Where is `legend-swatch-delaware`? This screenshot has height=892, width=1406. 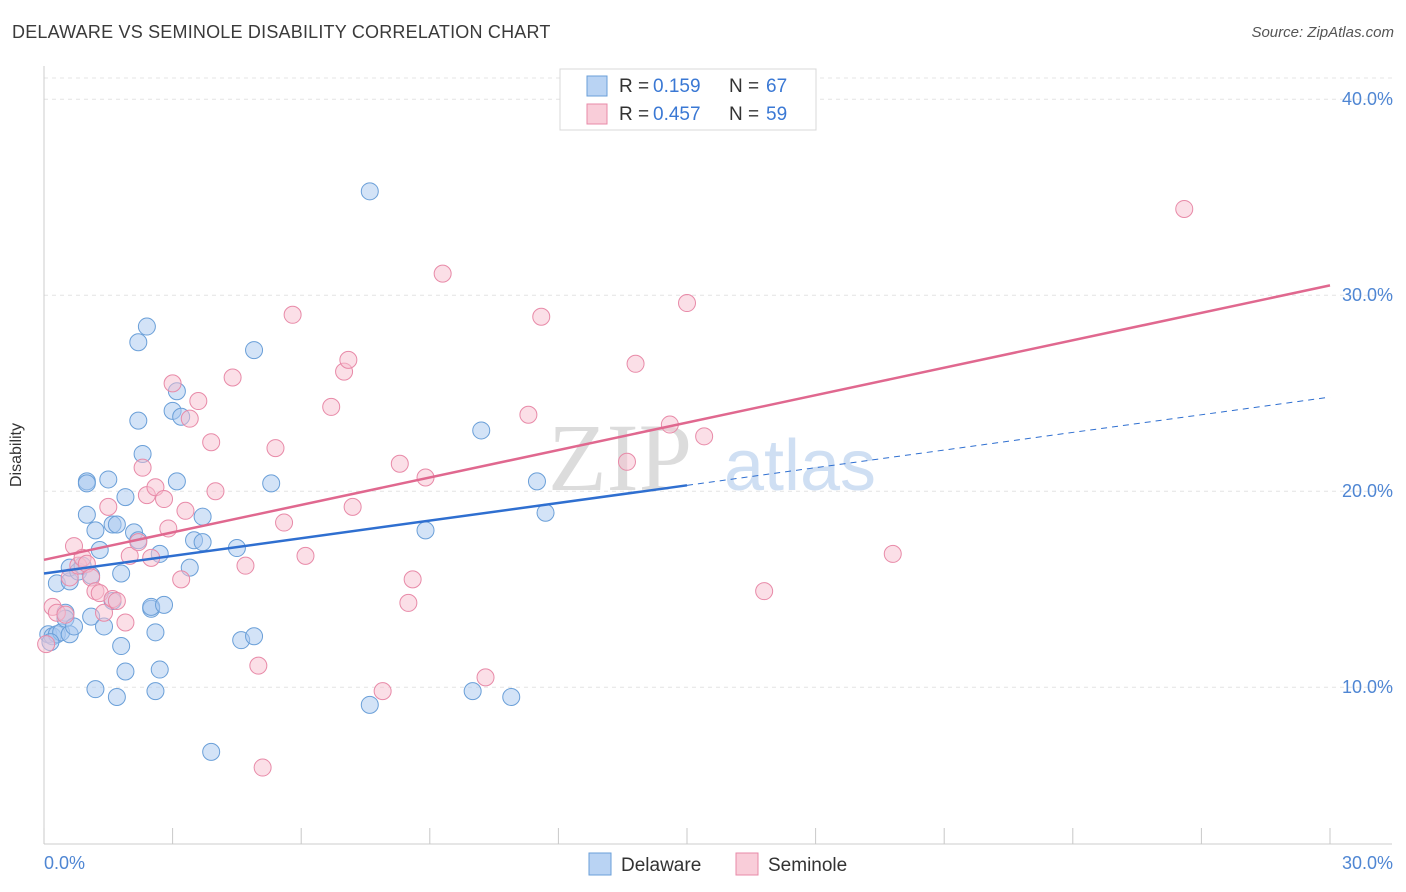 legend-swatch-delaware is located at coordinates (597, 86).